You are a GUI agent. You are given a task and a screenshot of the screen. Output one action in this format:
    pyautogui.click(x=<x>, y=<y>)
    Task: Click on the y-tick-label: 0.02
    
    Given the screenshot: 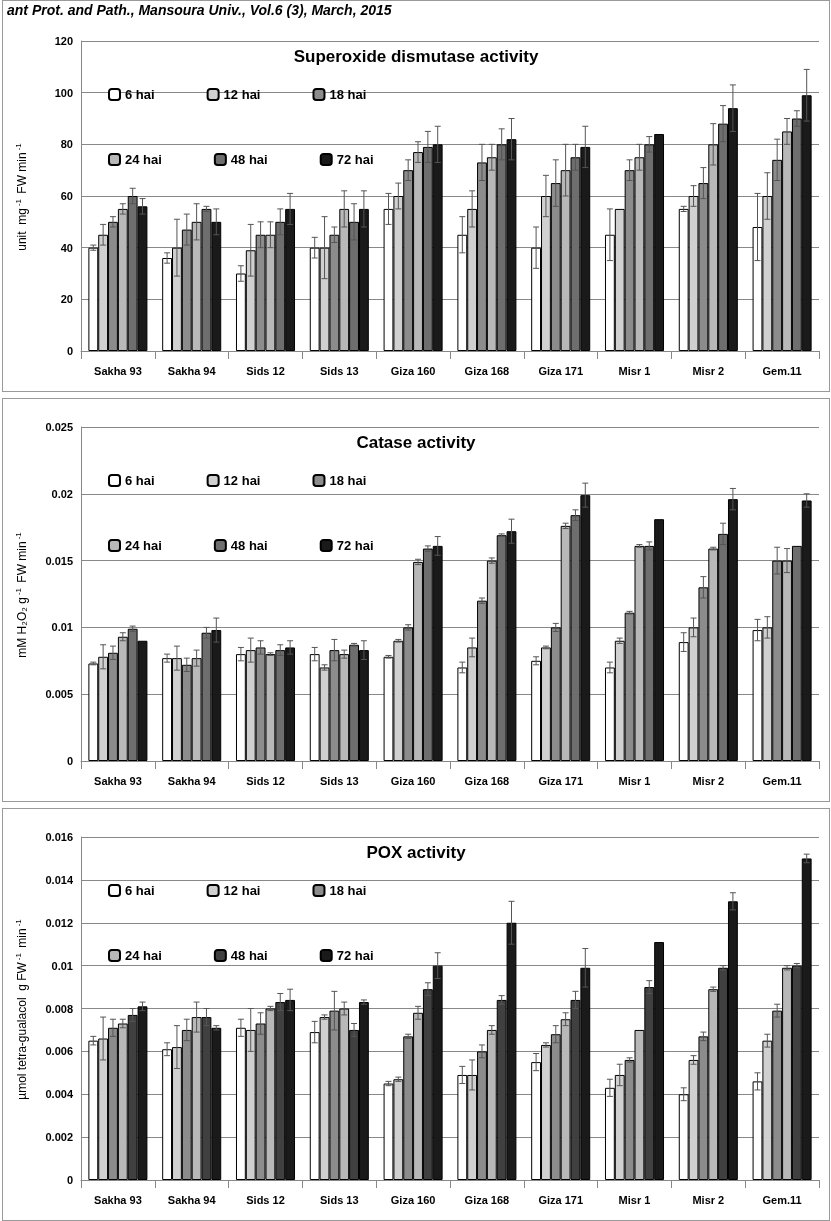 What is the action you would take?
    pyautogui.click(x=62, y=493)
    